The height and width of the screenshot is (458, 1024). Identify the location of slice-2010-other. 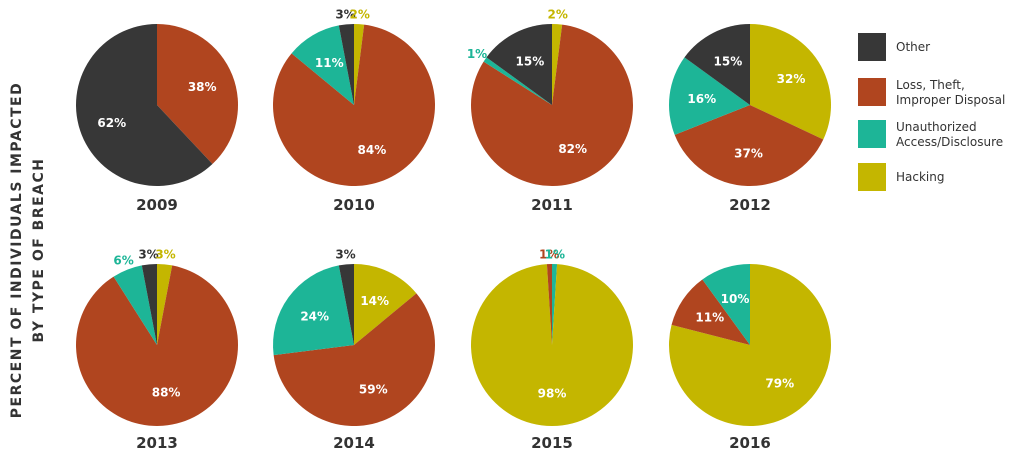
(346, 64).